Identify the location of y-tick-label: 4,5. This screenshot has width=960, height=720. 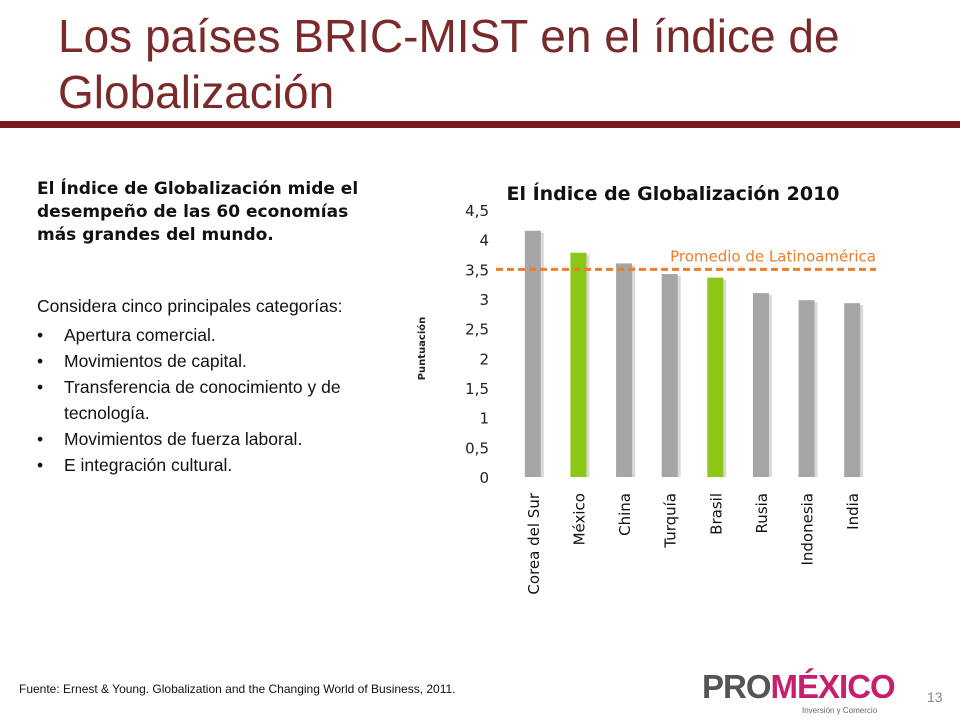
(477, 211).